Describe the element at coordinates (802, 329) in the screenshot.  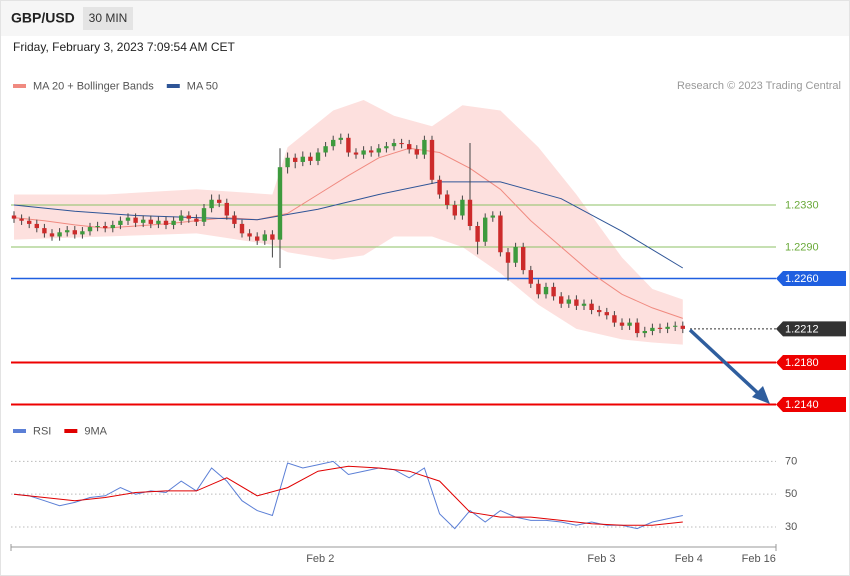
I see `price-label: 1.2212` at that location.